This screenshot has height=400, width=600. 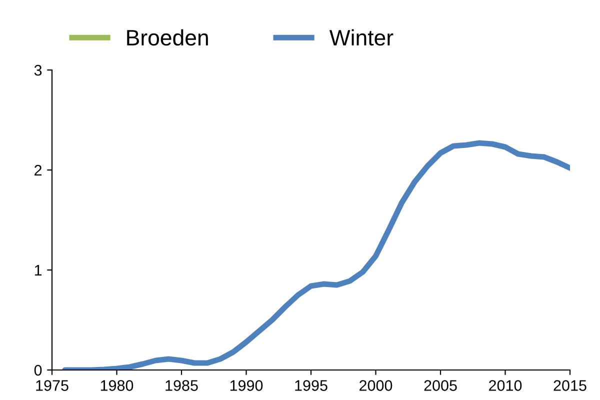 I want to click on y-tick-label: 3, so click(x=38, y=70).